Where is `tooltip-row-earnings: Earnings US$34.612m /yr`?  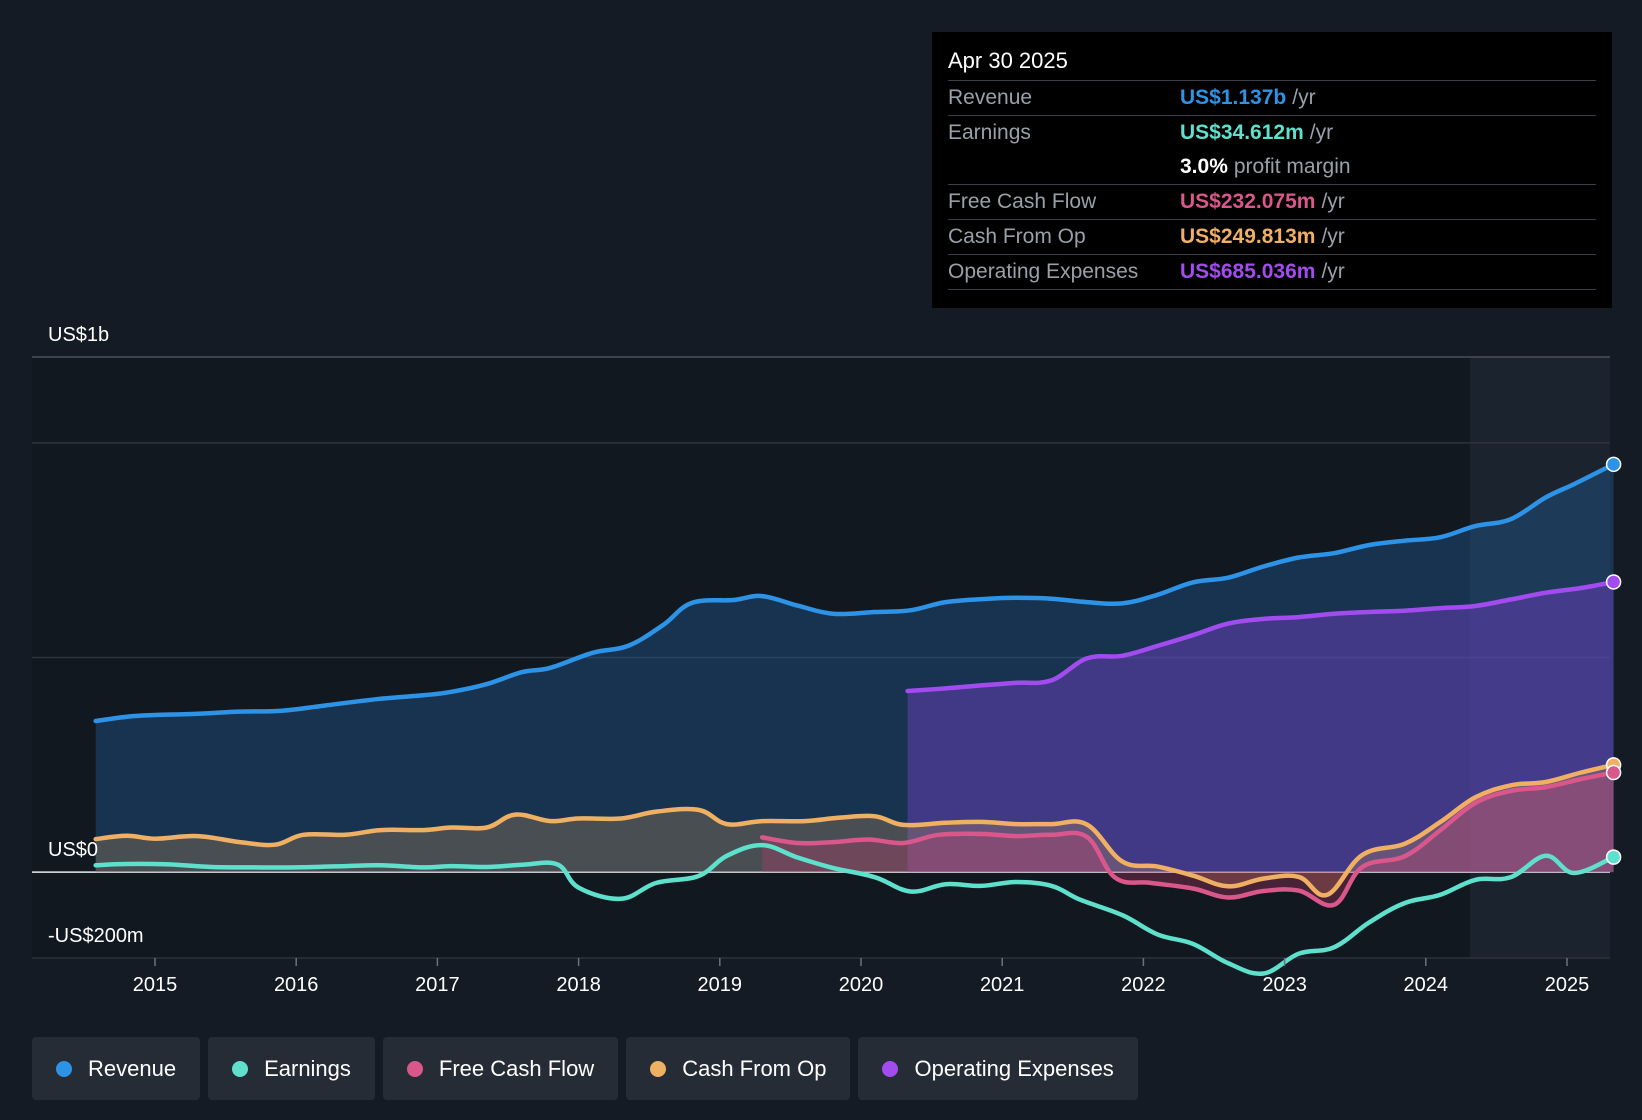
tooltip-row-earnings: Earnings US$34.612m /yr is located at coordinates (1141, 132).